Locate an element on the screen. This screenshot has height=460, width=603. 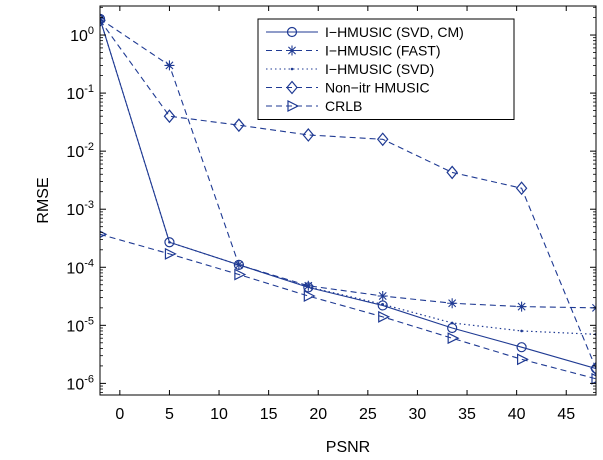
x-tick-label: 40 is located at coordinates (517, 414).